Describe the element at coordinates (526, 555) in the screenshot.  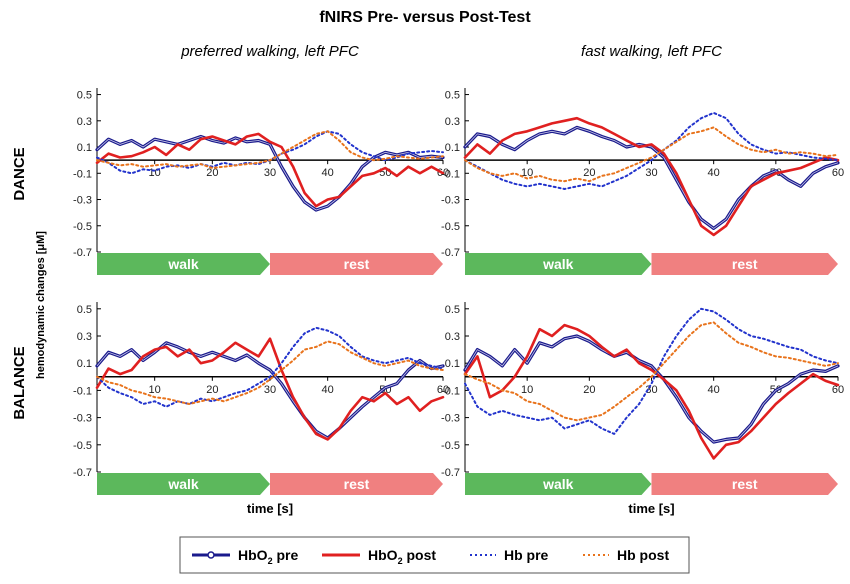
I see `legend-label-2: Hb pre` at that location.